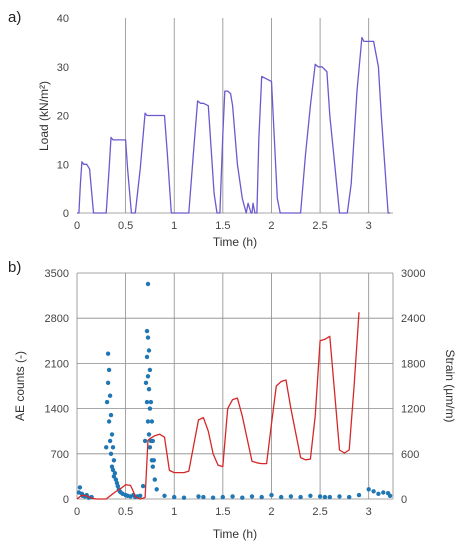 This screenshot has width=459, height=550. Describe the element at coordinates (57, 319) in the screenshot. I see `y-tick-label: 2800` at that location.